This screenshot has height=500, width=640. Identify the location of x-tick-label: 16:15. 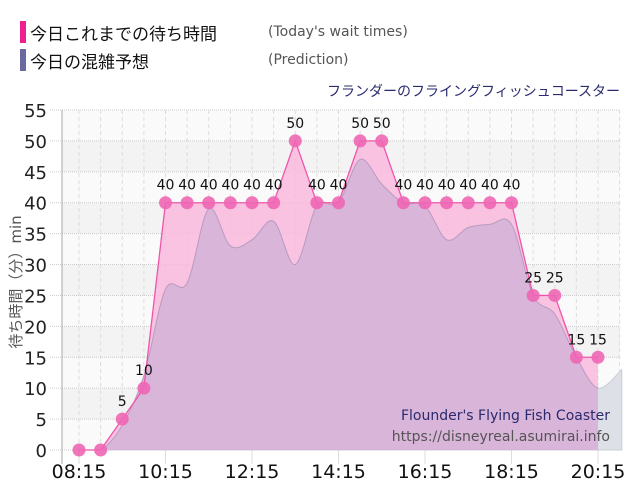
(425, 472).